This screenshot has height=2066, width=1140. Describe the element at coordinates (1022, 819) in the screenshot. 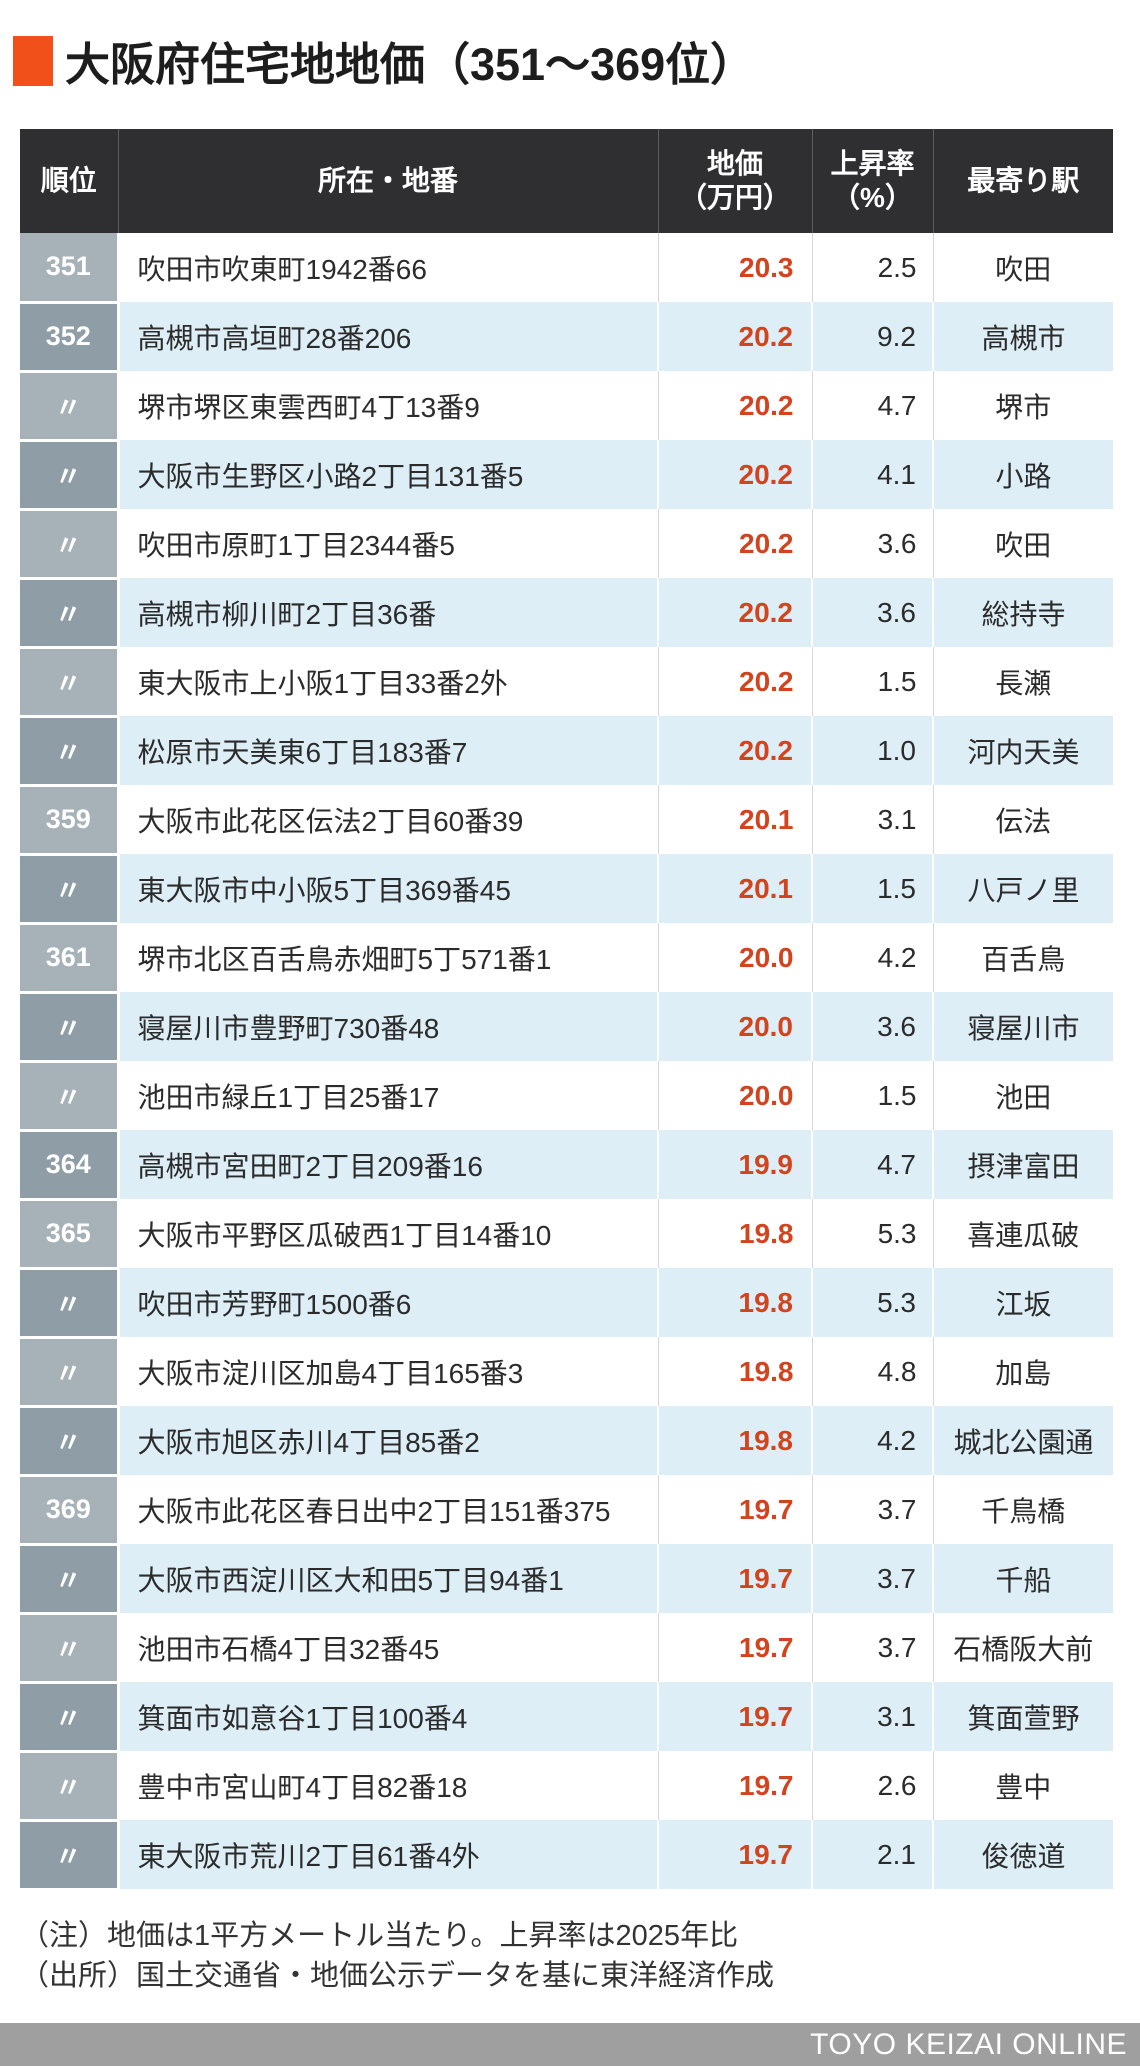

I see `station-cell: 伝法` at that location.